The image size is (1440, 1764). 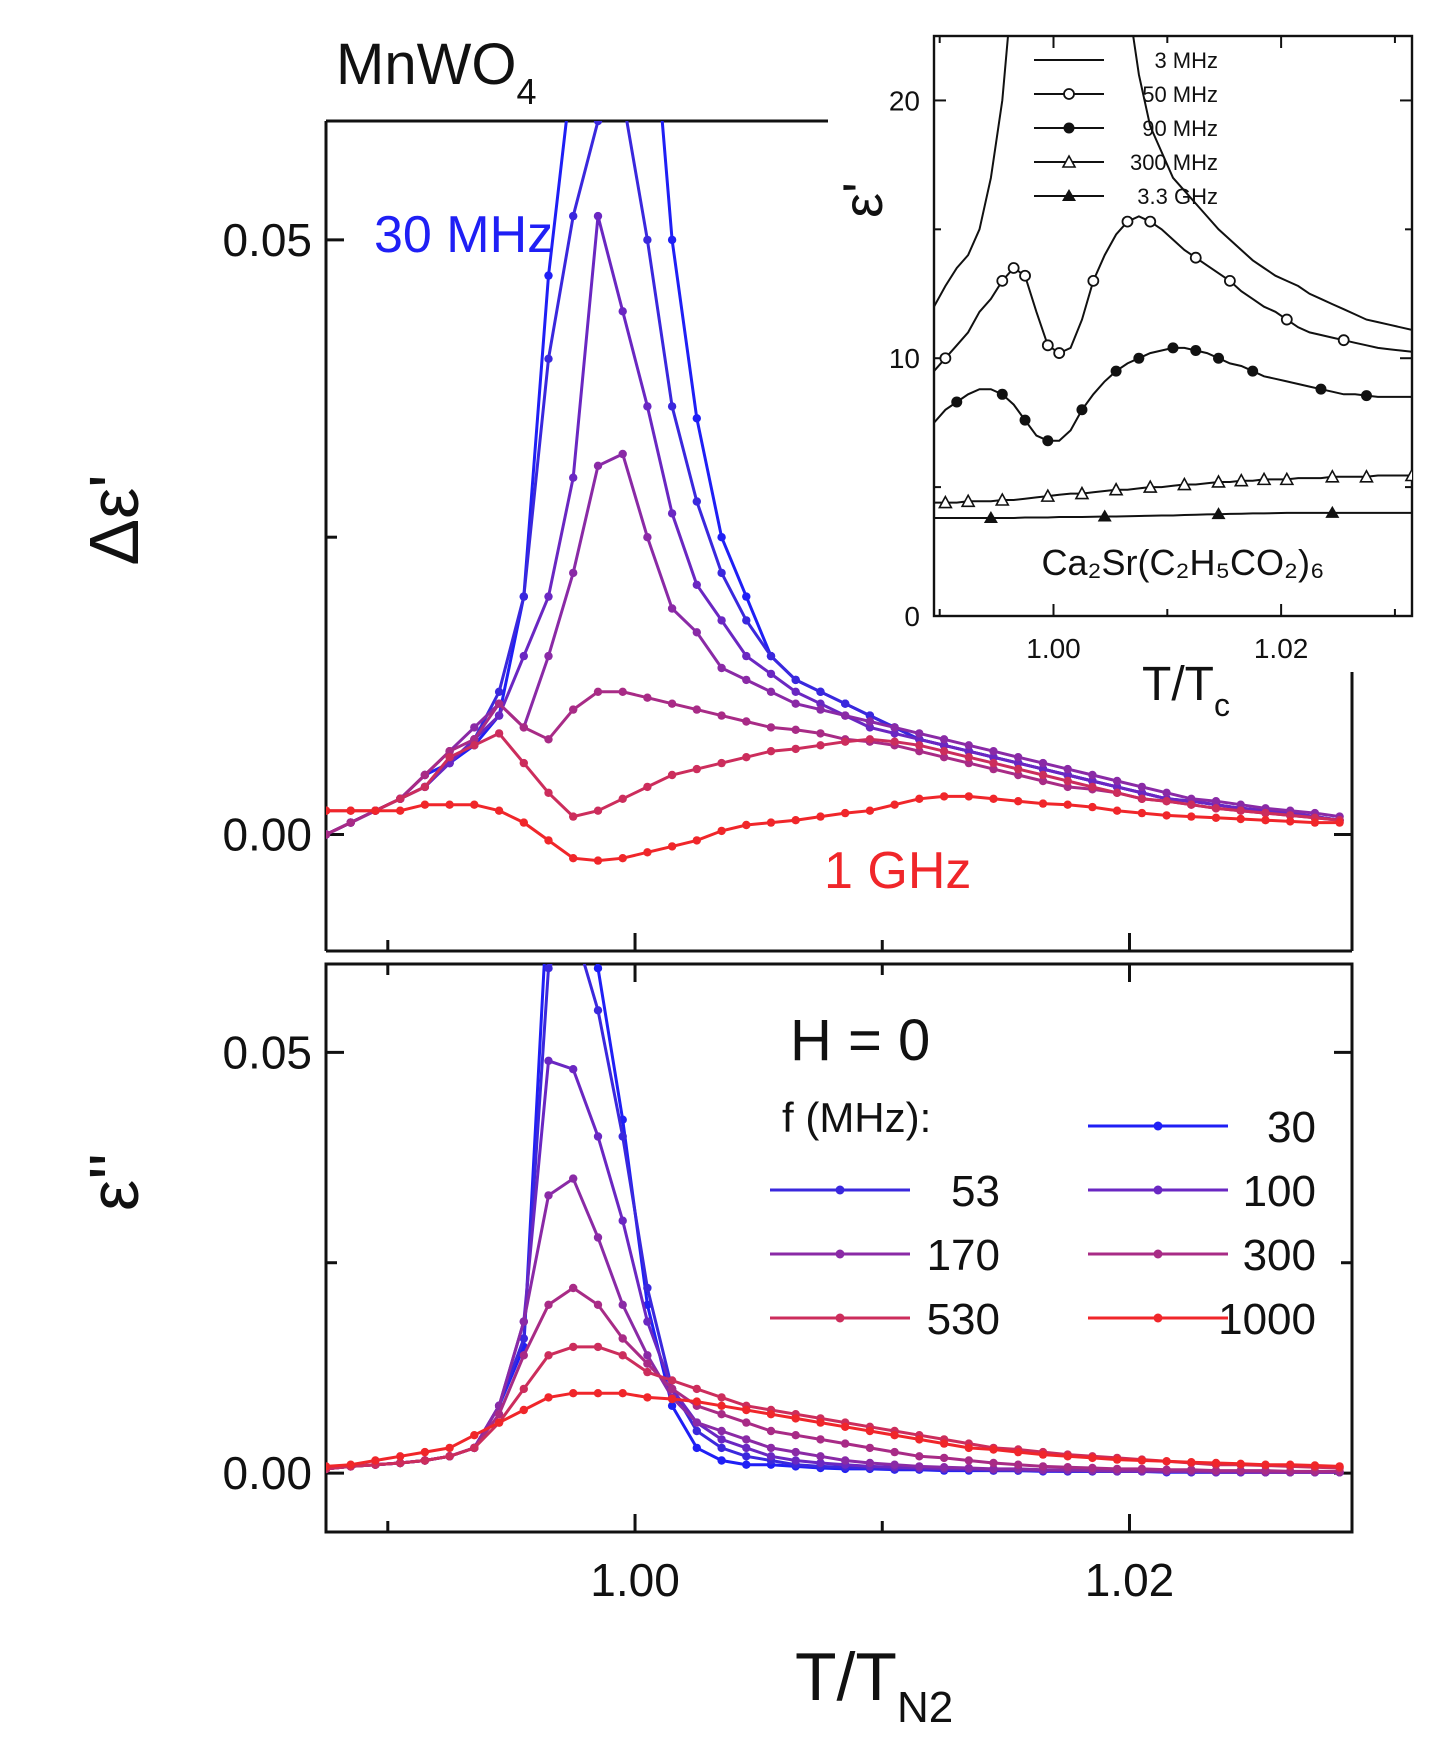 What do you see at coordinates (1043, 1223) in the screenshot?
I see `legend: 30 53 100 170 300 530 1000` at bounding box center [1043, 1223].